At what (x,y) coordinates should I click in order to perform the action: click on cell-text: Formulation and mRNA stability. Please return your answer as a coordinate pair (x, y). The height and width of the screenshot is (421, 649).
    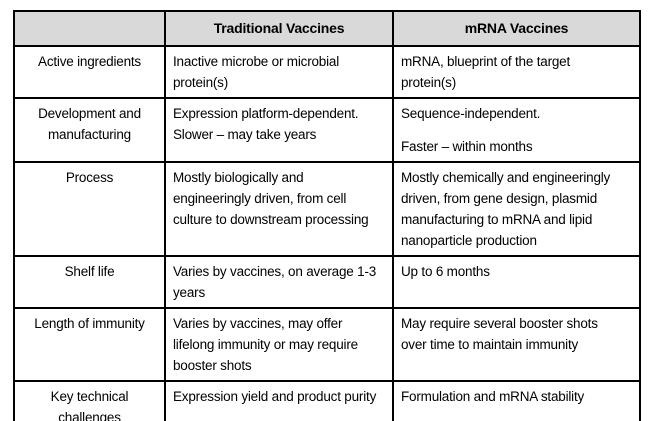
    Looking at the image, I should click on (493, 396).